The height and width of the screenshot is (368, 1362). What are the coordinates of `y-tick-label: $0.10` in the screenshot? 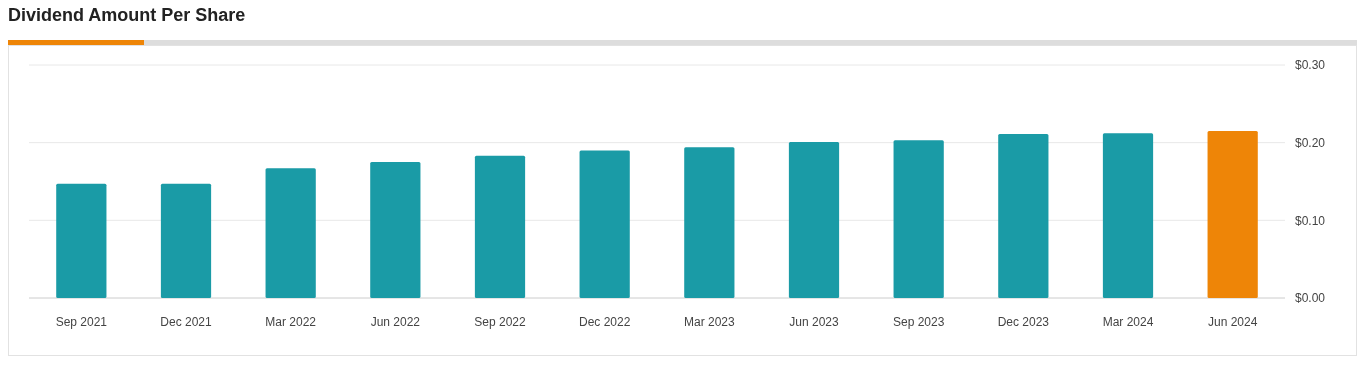 It's located at (1310, 220).